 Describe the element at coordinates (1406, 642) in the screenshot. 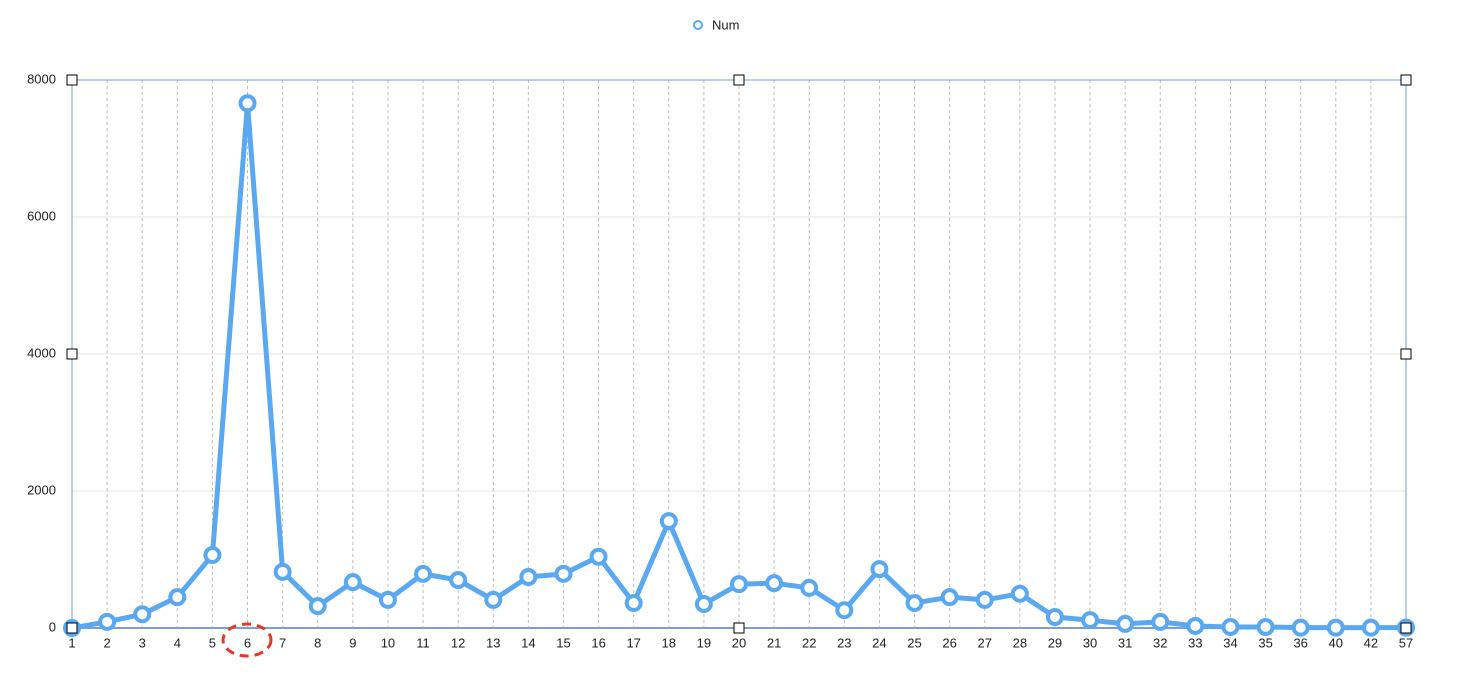

I see `x-tick-label: 57` at that location.